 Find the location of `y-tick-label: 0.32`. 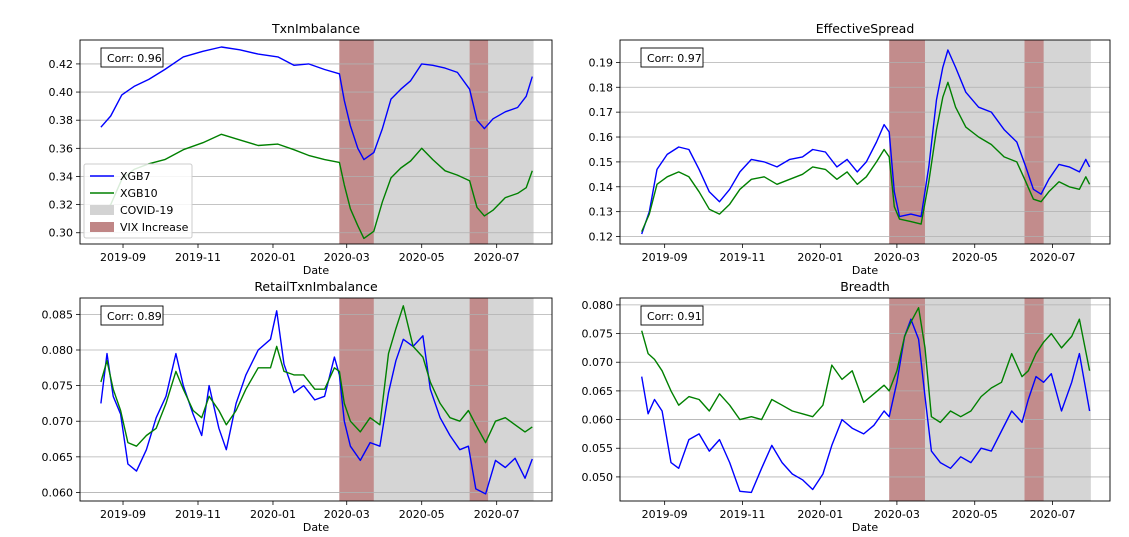

y-tick-label: 0.32 is located at coordinates (61, 205).